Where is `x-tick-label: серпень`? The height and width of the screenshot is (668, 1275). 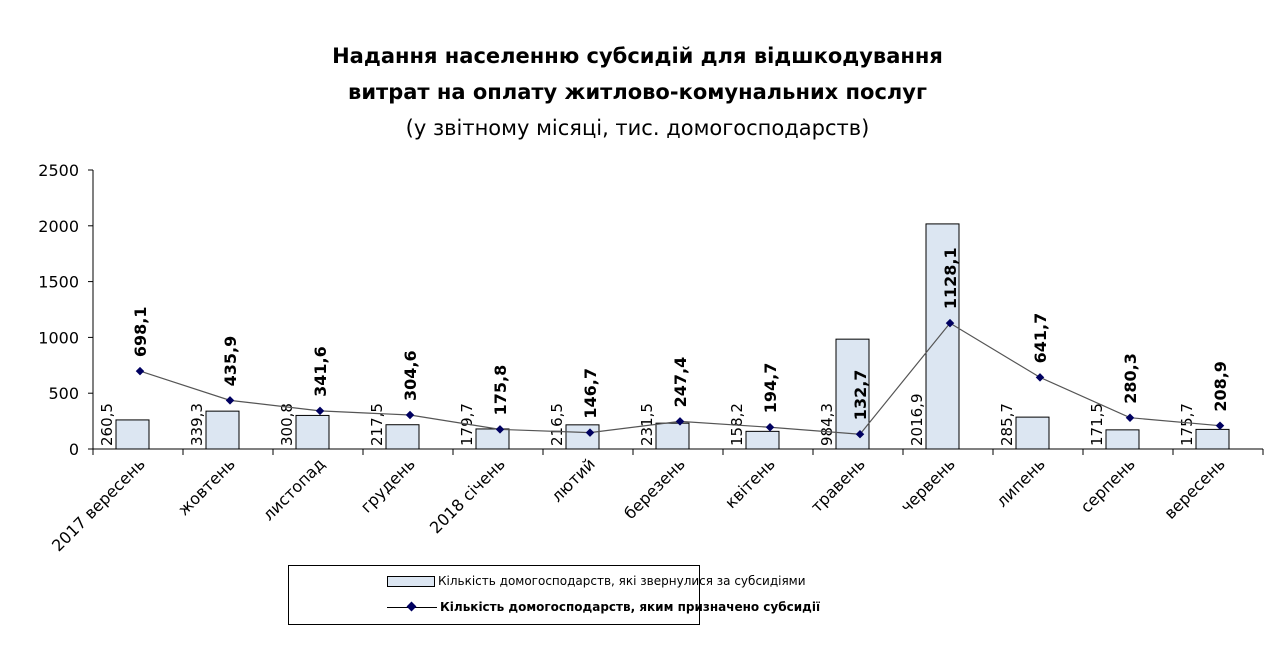 x-tick-label: серпень is located at coordinates (1108, 485).